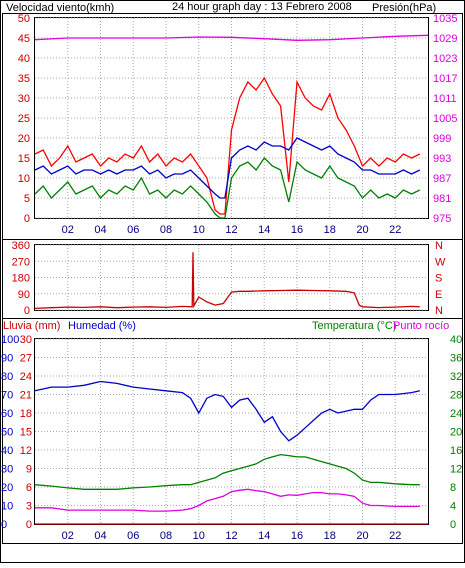  What do you see at coordinates (453, 488) in the screenshot?
I see `temperature-tick-label: 8` at bounding box center [453, 488].